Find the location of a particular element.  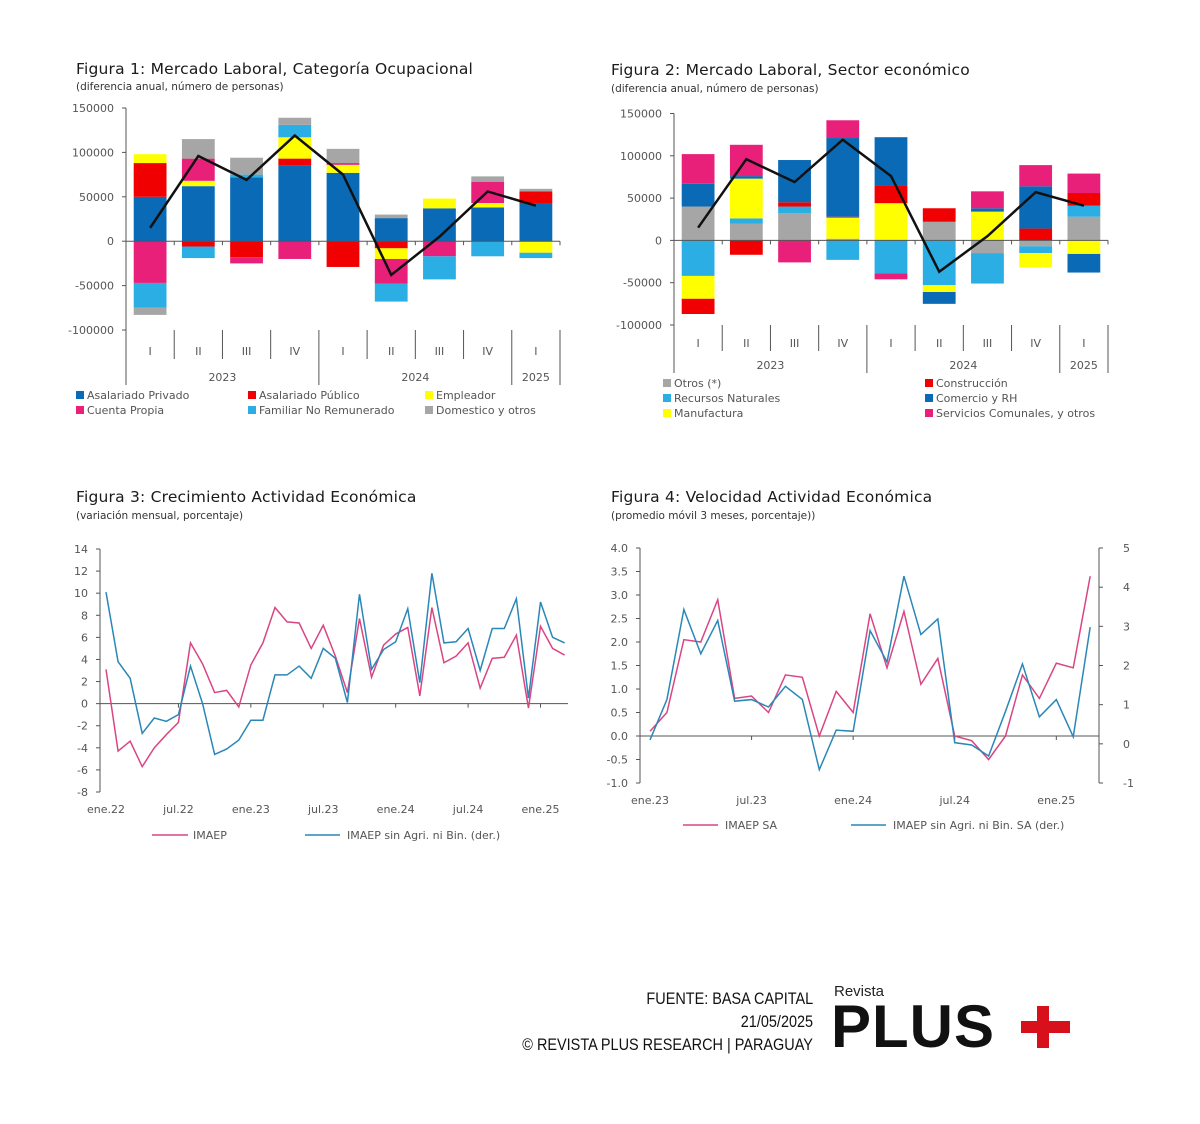

fig4-legend-label: IMAEP sin Agri. ni Bin. SA (der.) is located at coordinates (978, 825).